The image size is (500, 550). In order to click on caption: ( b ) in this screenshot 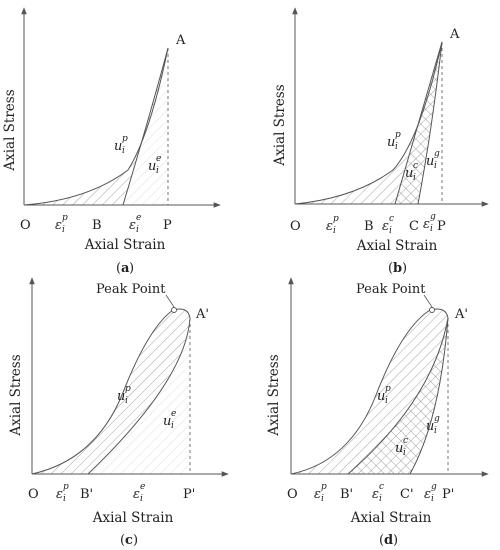, I will do `click(397, 268)`.